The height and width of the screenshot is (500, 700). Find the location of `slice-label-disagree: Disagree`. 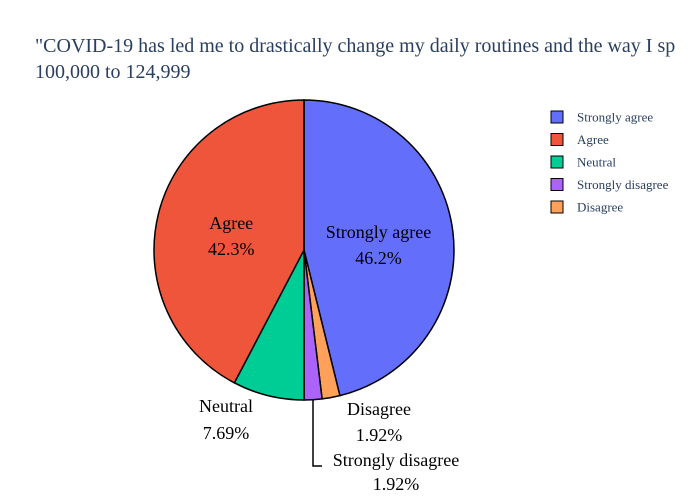

slice-label-disagree: Disagree is located at coordinates (379, 409).